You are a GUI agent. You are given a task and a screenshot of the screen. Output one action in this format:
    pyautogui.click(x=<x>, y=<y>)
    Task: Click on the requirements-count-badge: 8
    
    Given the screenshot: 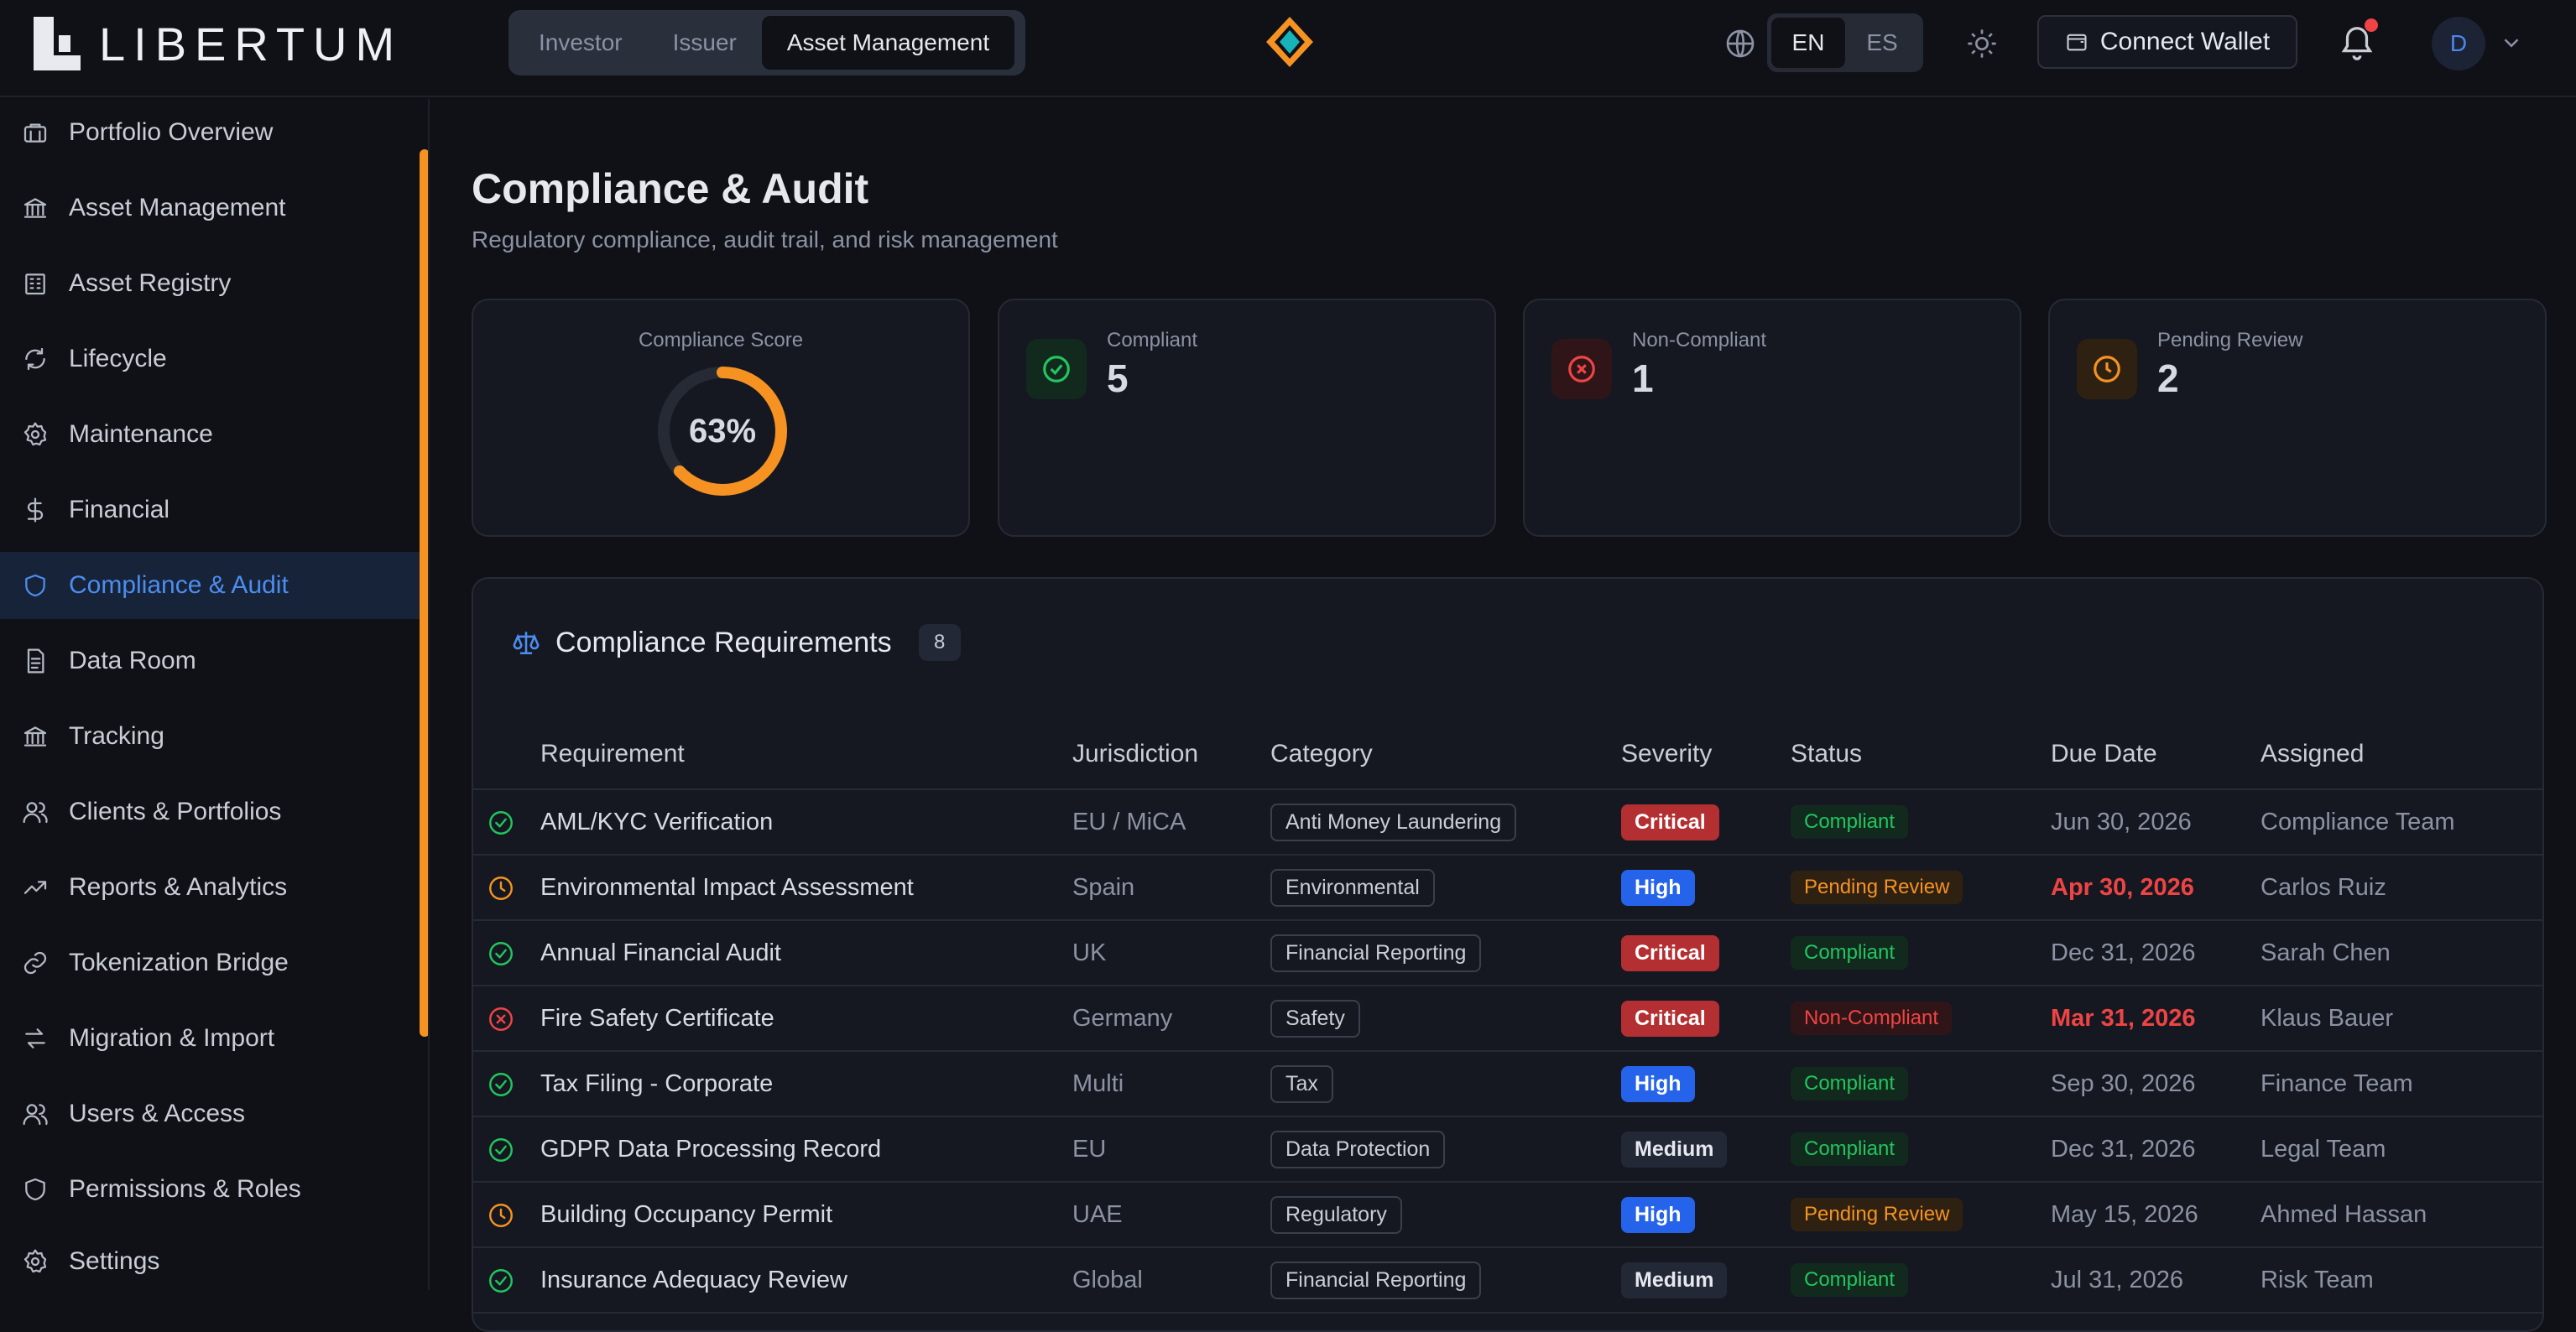 What is the action you would take?
    pyautogui.click(x=939, y=643)
    